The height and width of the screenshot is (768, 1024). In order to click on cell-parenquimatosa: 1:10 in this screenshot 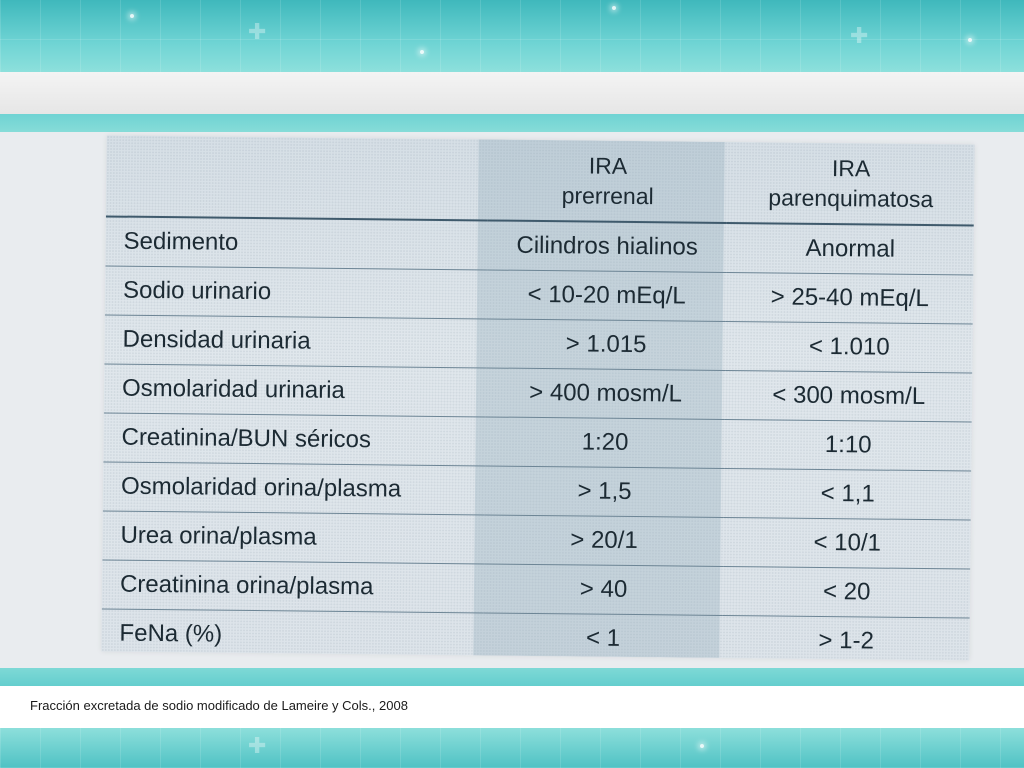, I will do `click(848, 445)`.